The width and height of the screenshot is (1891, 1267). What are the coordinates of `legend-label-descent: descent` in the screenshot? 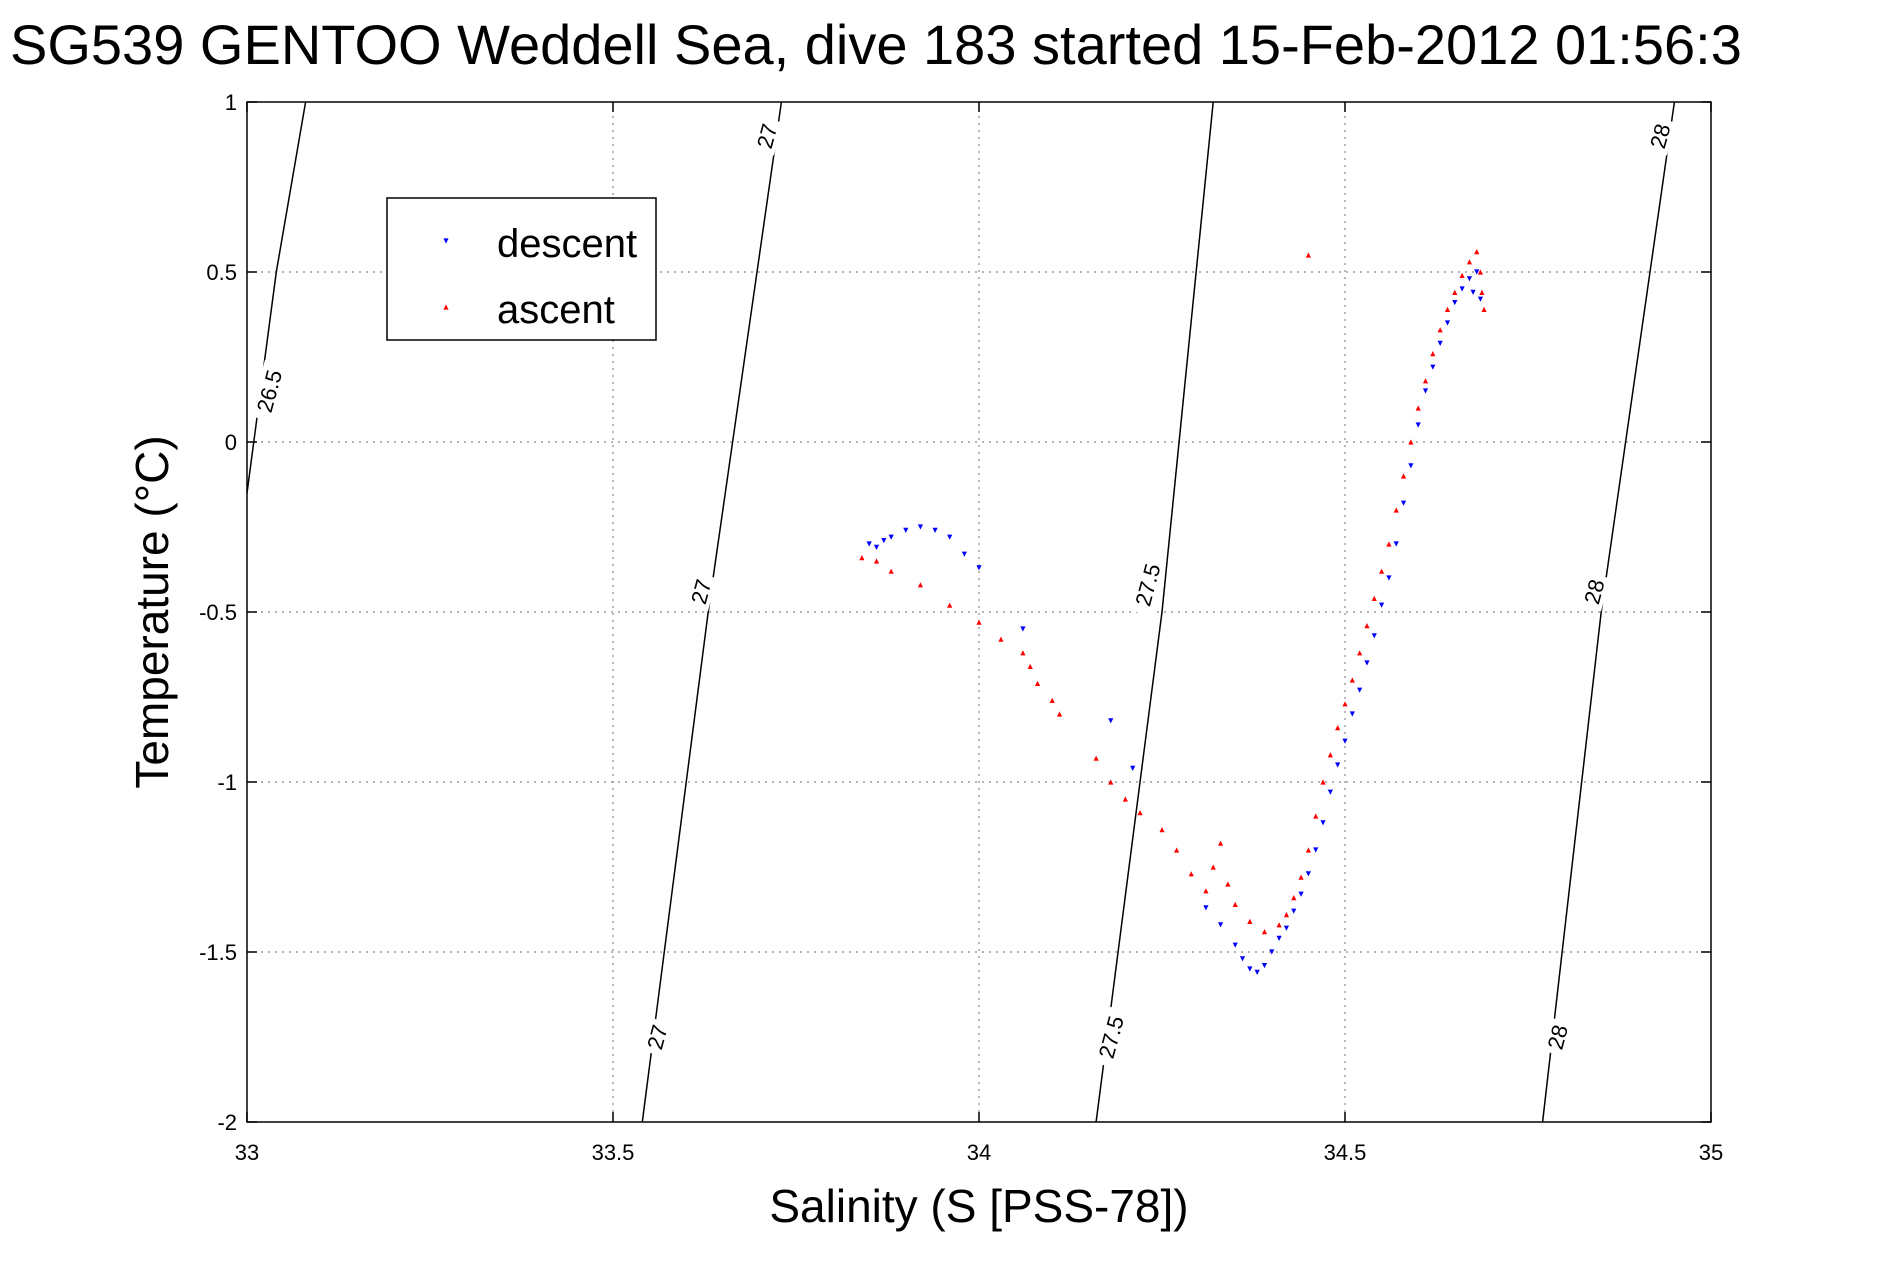 It's located at (567, 244).